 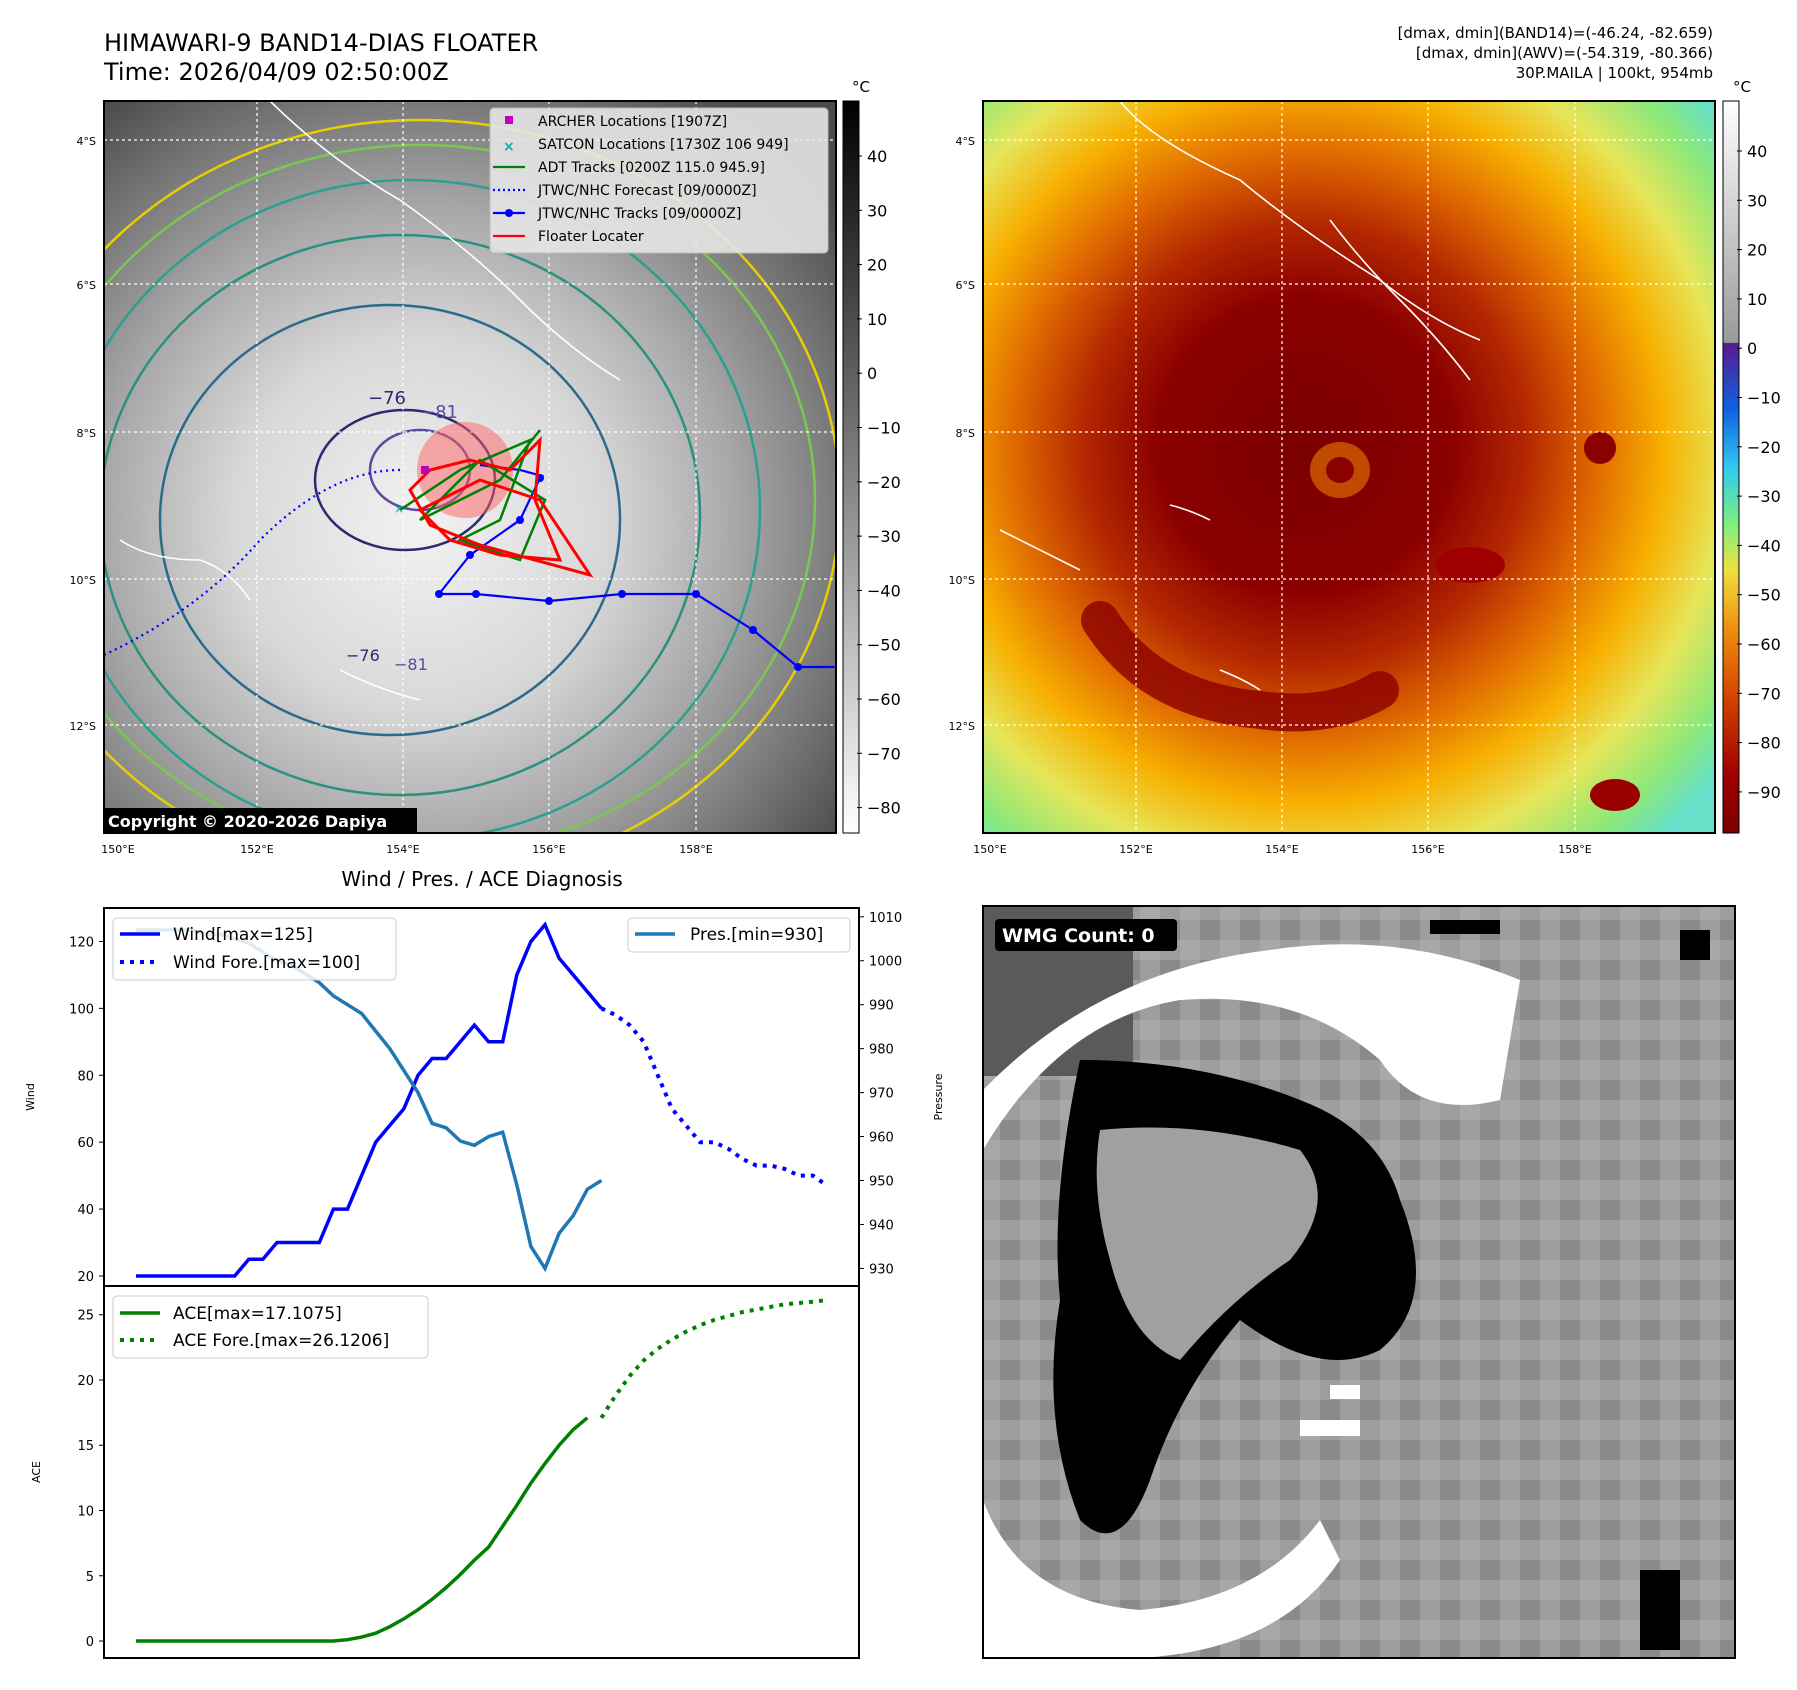 What do you see at coordinates (85, 1143) in the screenshot?
I see `axis-tick-label: 60` at bounding box center [85, 1143].